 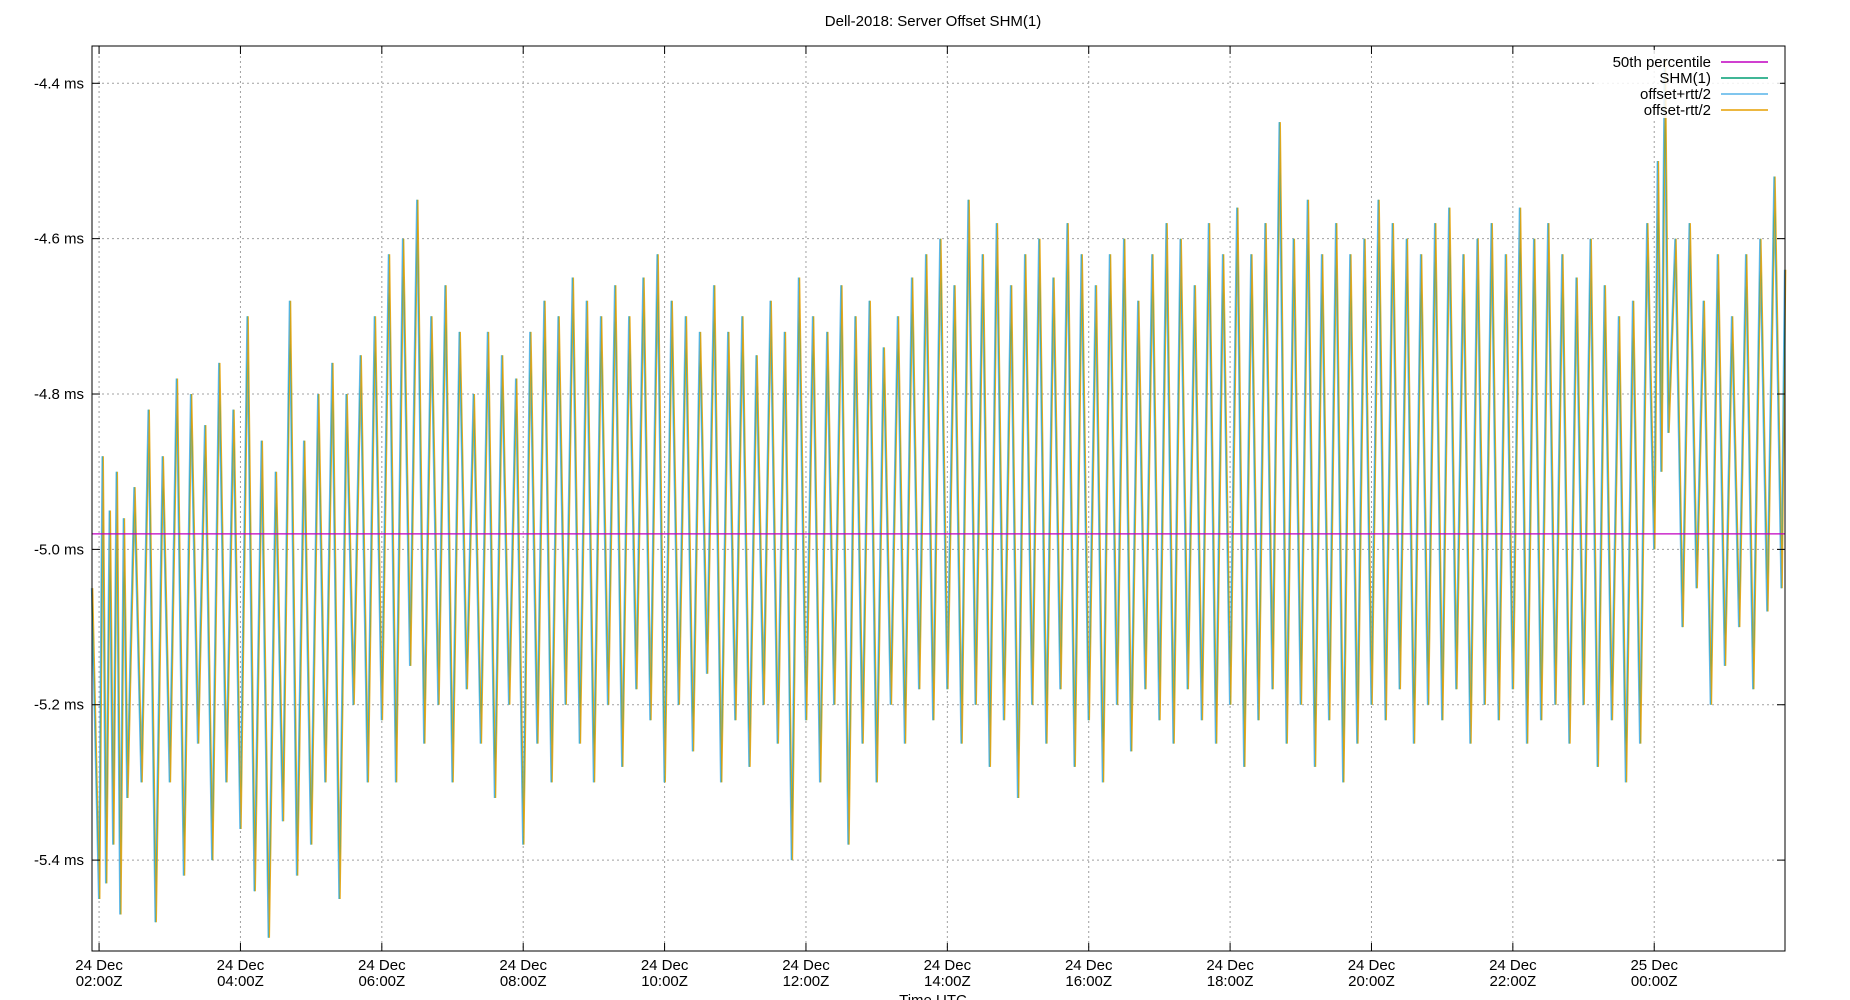 What do you see at coordinates (1662, 62) in the screenshot?
I see `legend-label: 50th percentile` at bounding box center [1662, 62].